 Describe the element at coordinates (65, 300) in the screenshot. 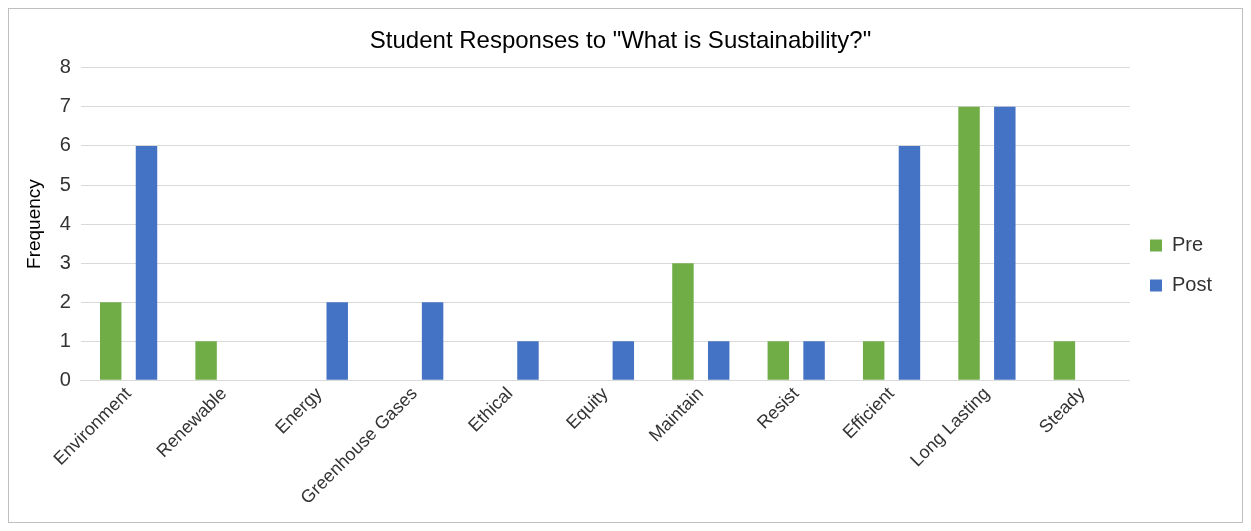

I see `y-tick-label: 2` at that location.